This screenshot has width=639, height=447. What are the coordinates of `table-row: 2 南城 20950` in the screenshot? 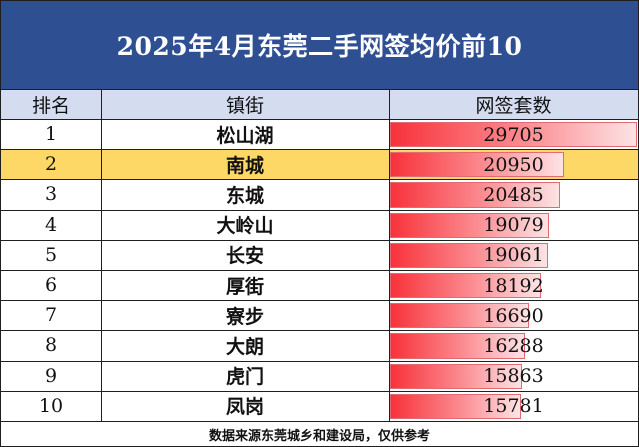 It's located at (319, 165).